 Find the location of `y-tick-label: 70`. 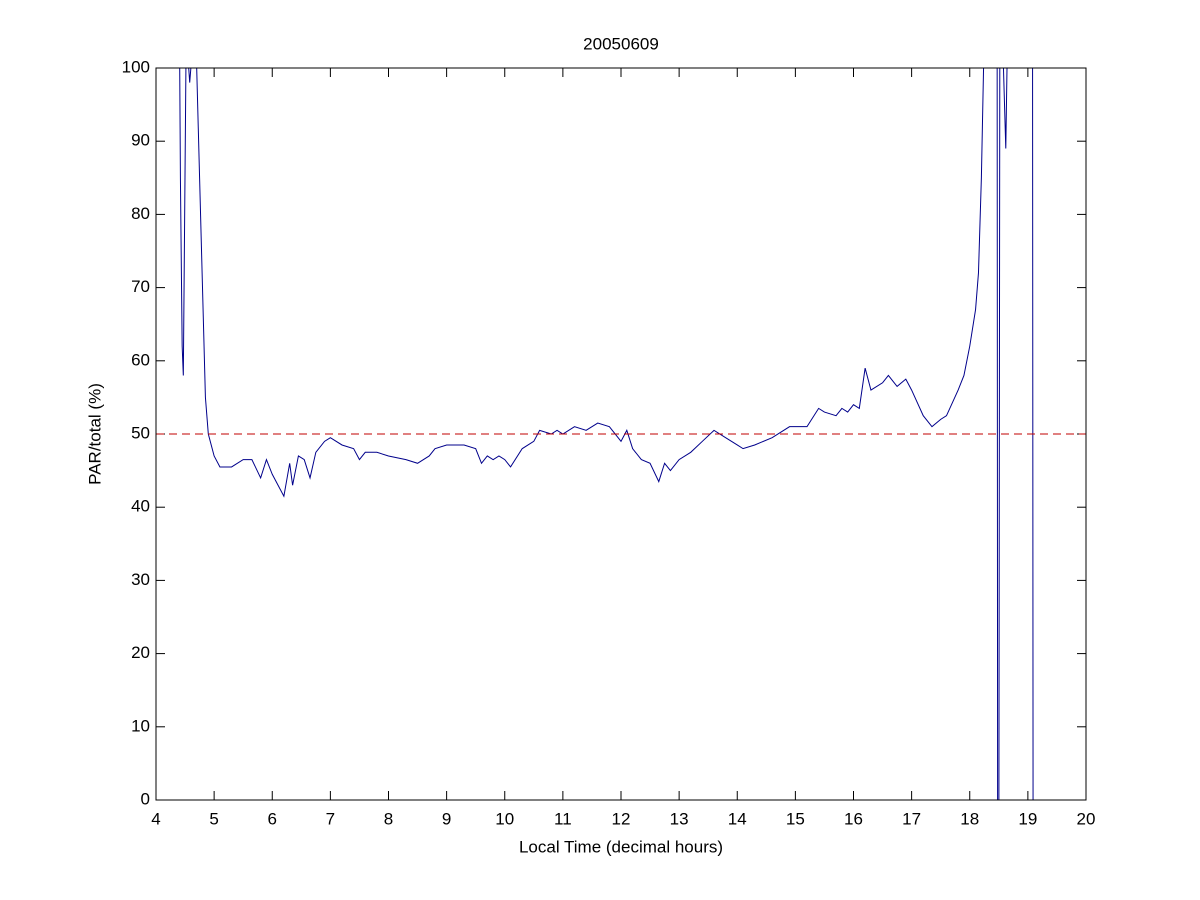

y-tick-label: 70 is located at coordinates (140, 286).